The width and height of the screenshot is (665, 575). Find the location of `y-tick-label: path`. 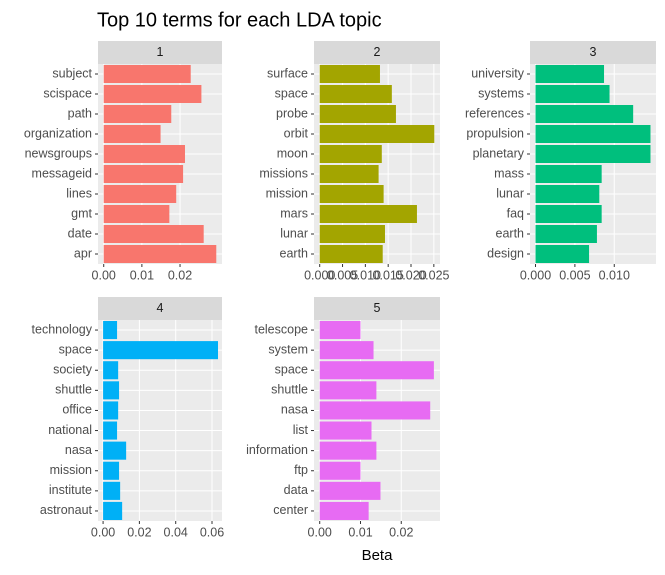

y-tick-label: path is located at coordinates (80, 113).